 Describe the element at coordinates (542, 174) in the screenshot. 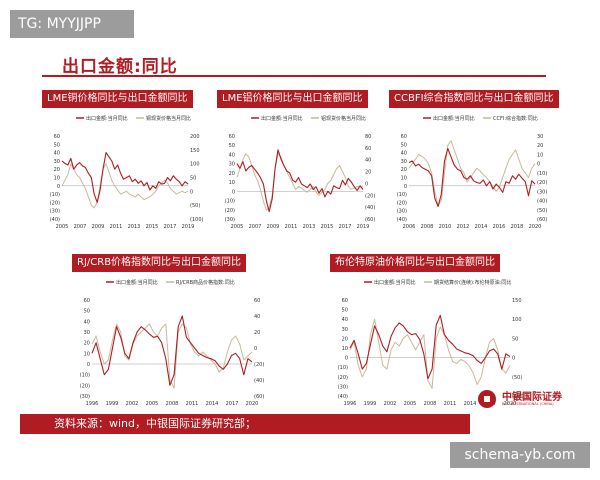

I see `y-right-tick: (10)` at that location.